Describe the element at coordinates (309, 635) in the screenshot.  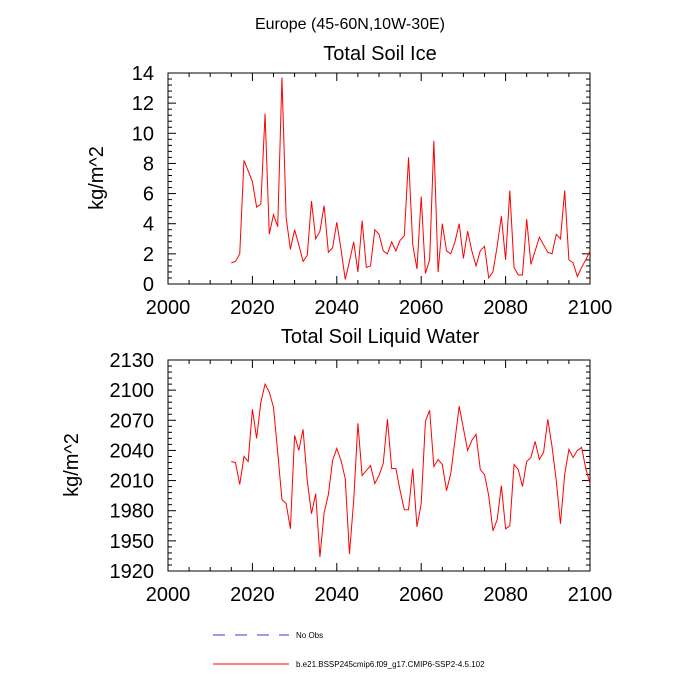
I see `legend-label-no-obs: No Obs` at that location.